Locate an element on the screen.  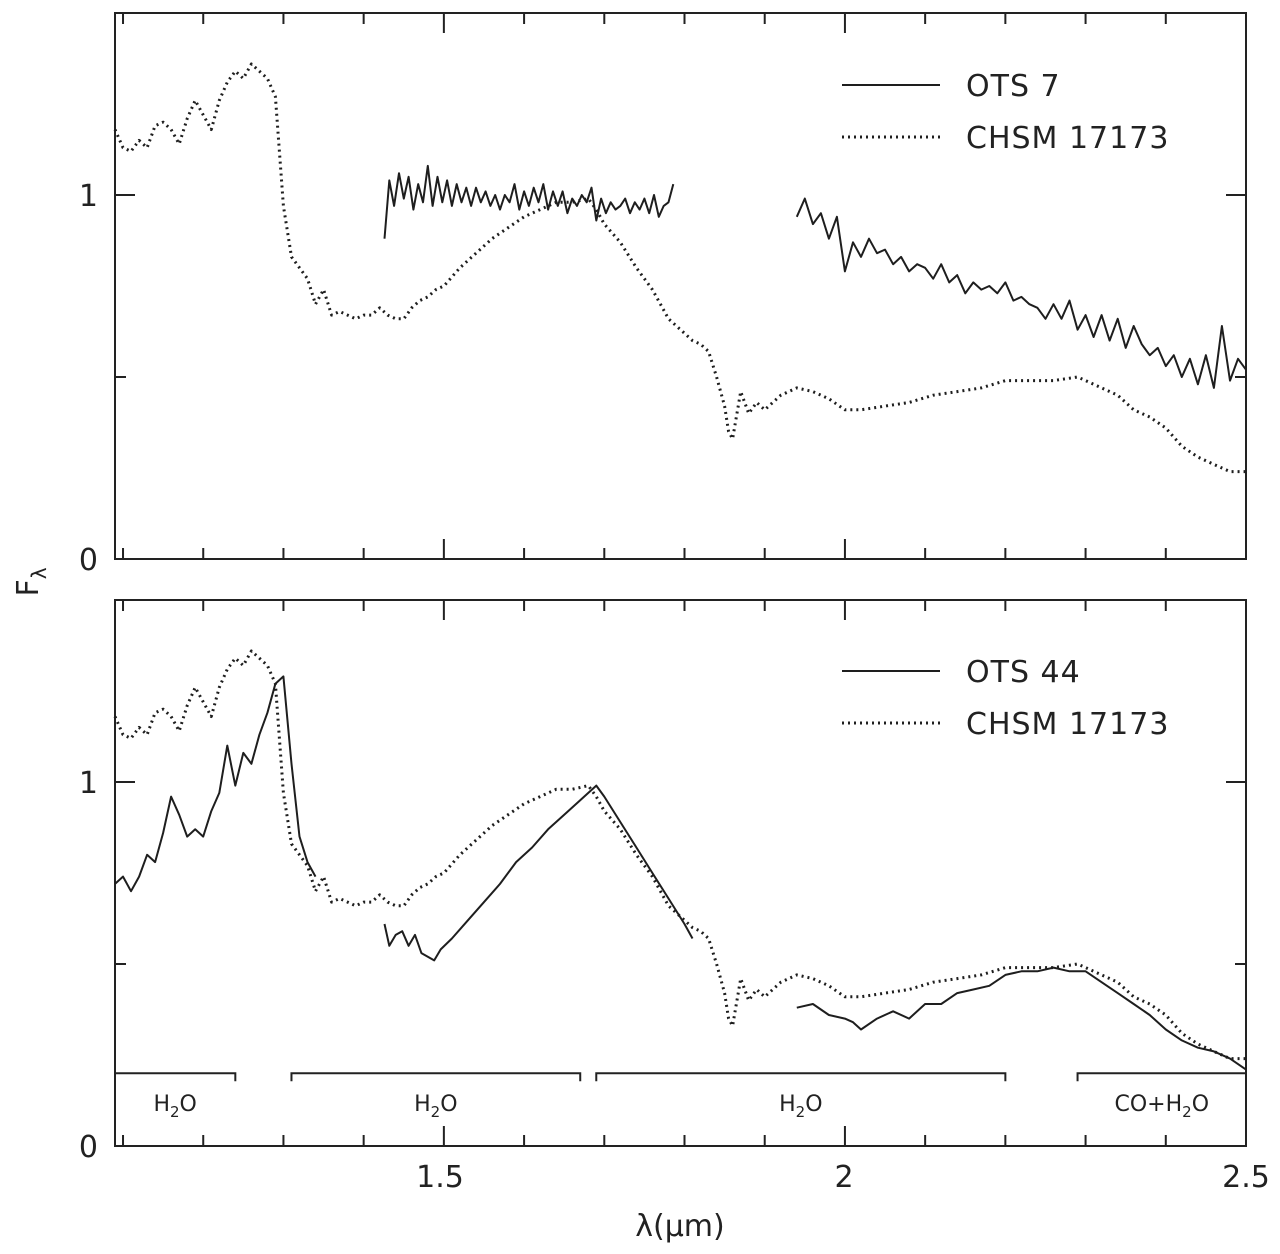
absorption-bands: H2O H2O H2O CO+H2O is located at coordinates (680, 1096).